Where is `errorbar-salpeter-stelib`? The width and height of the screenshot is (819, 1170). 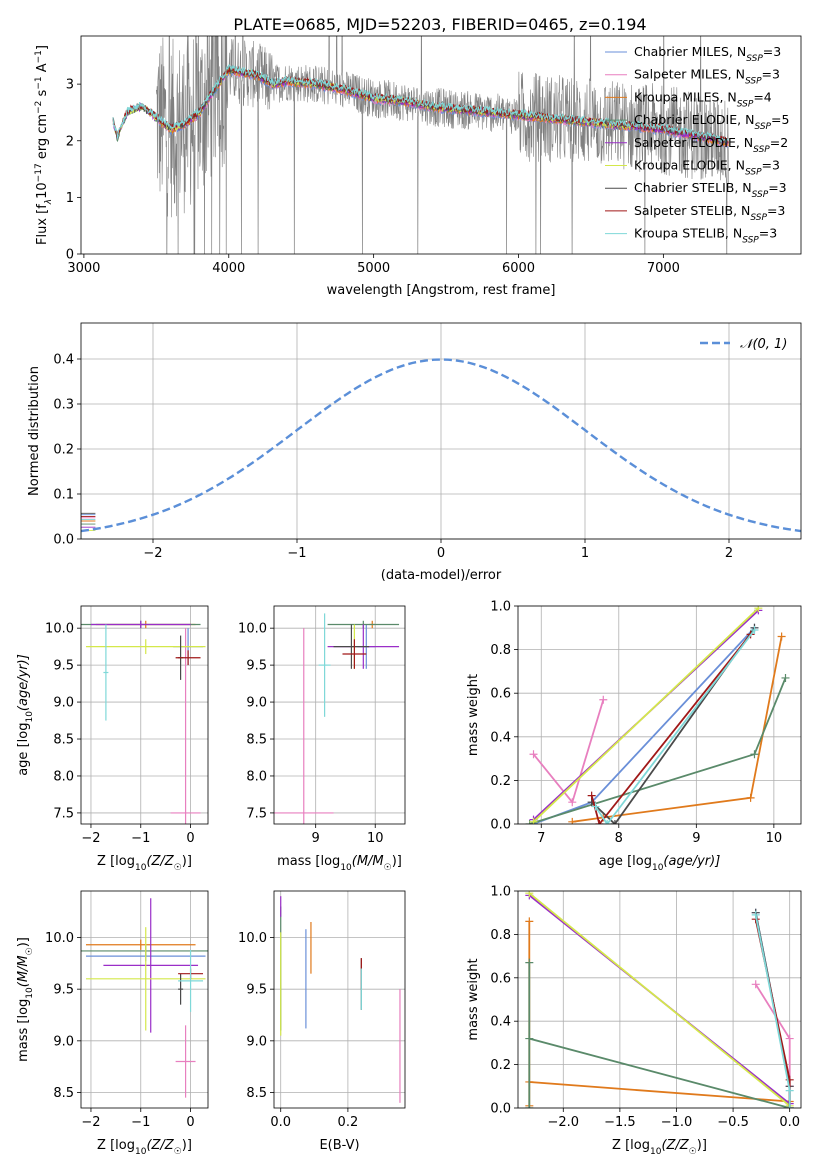
errorbar-salpeter-stelib is located at coordinates (188, 658).